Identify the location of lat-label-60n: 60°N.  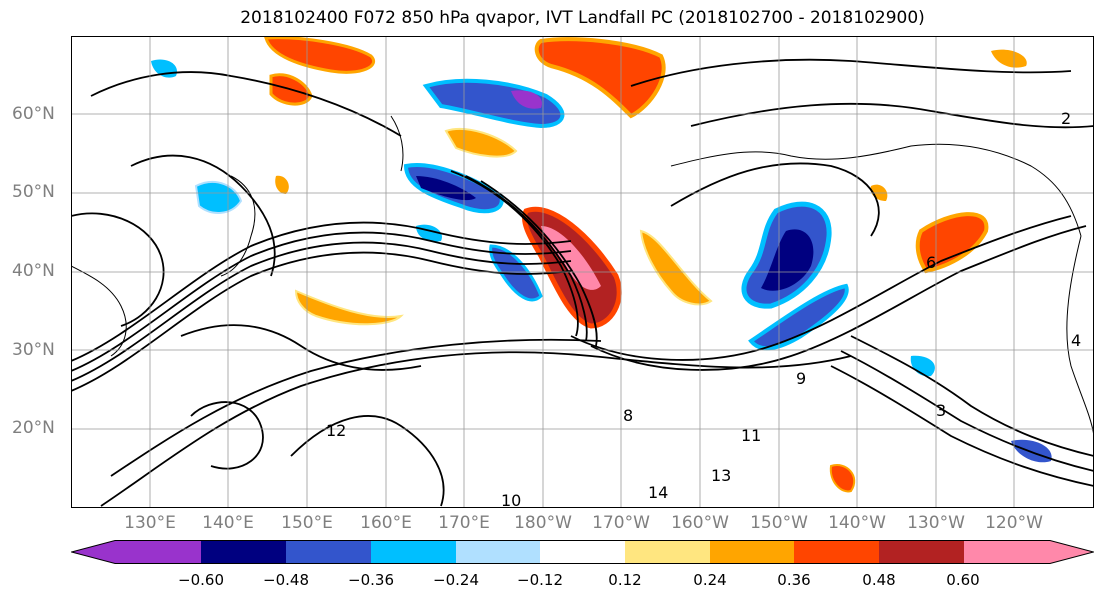
(33, 114).